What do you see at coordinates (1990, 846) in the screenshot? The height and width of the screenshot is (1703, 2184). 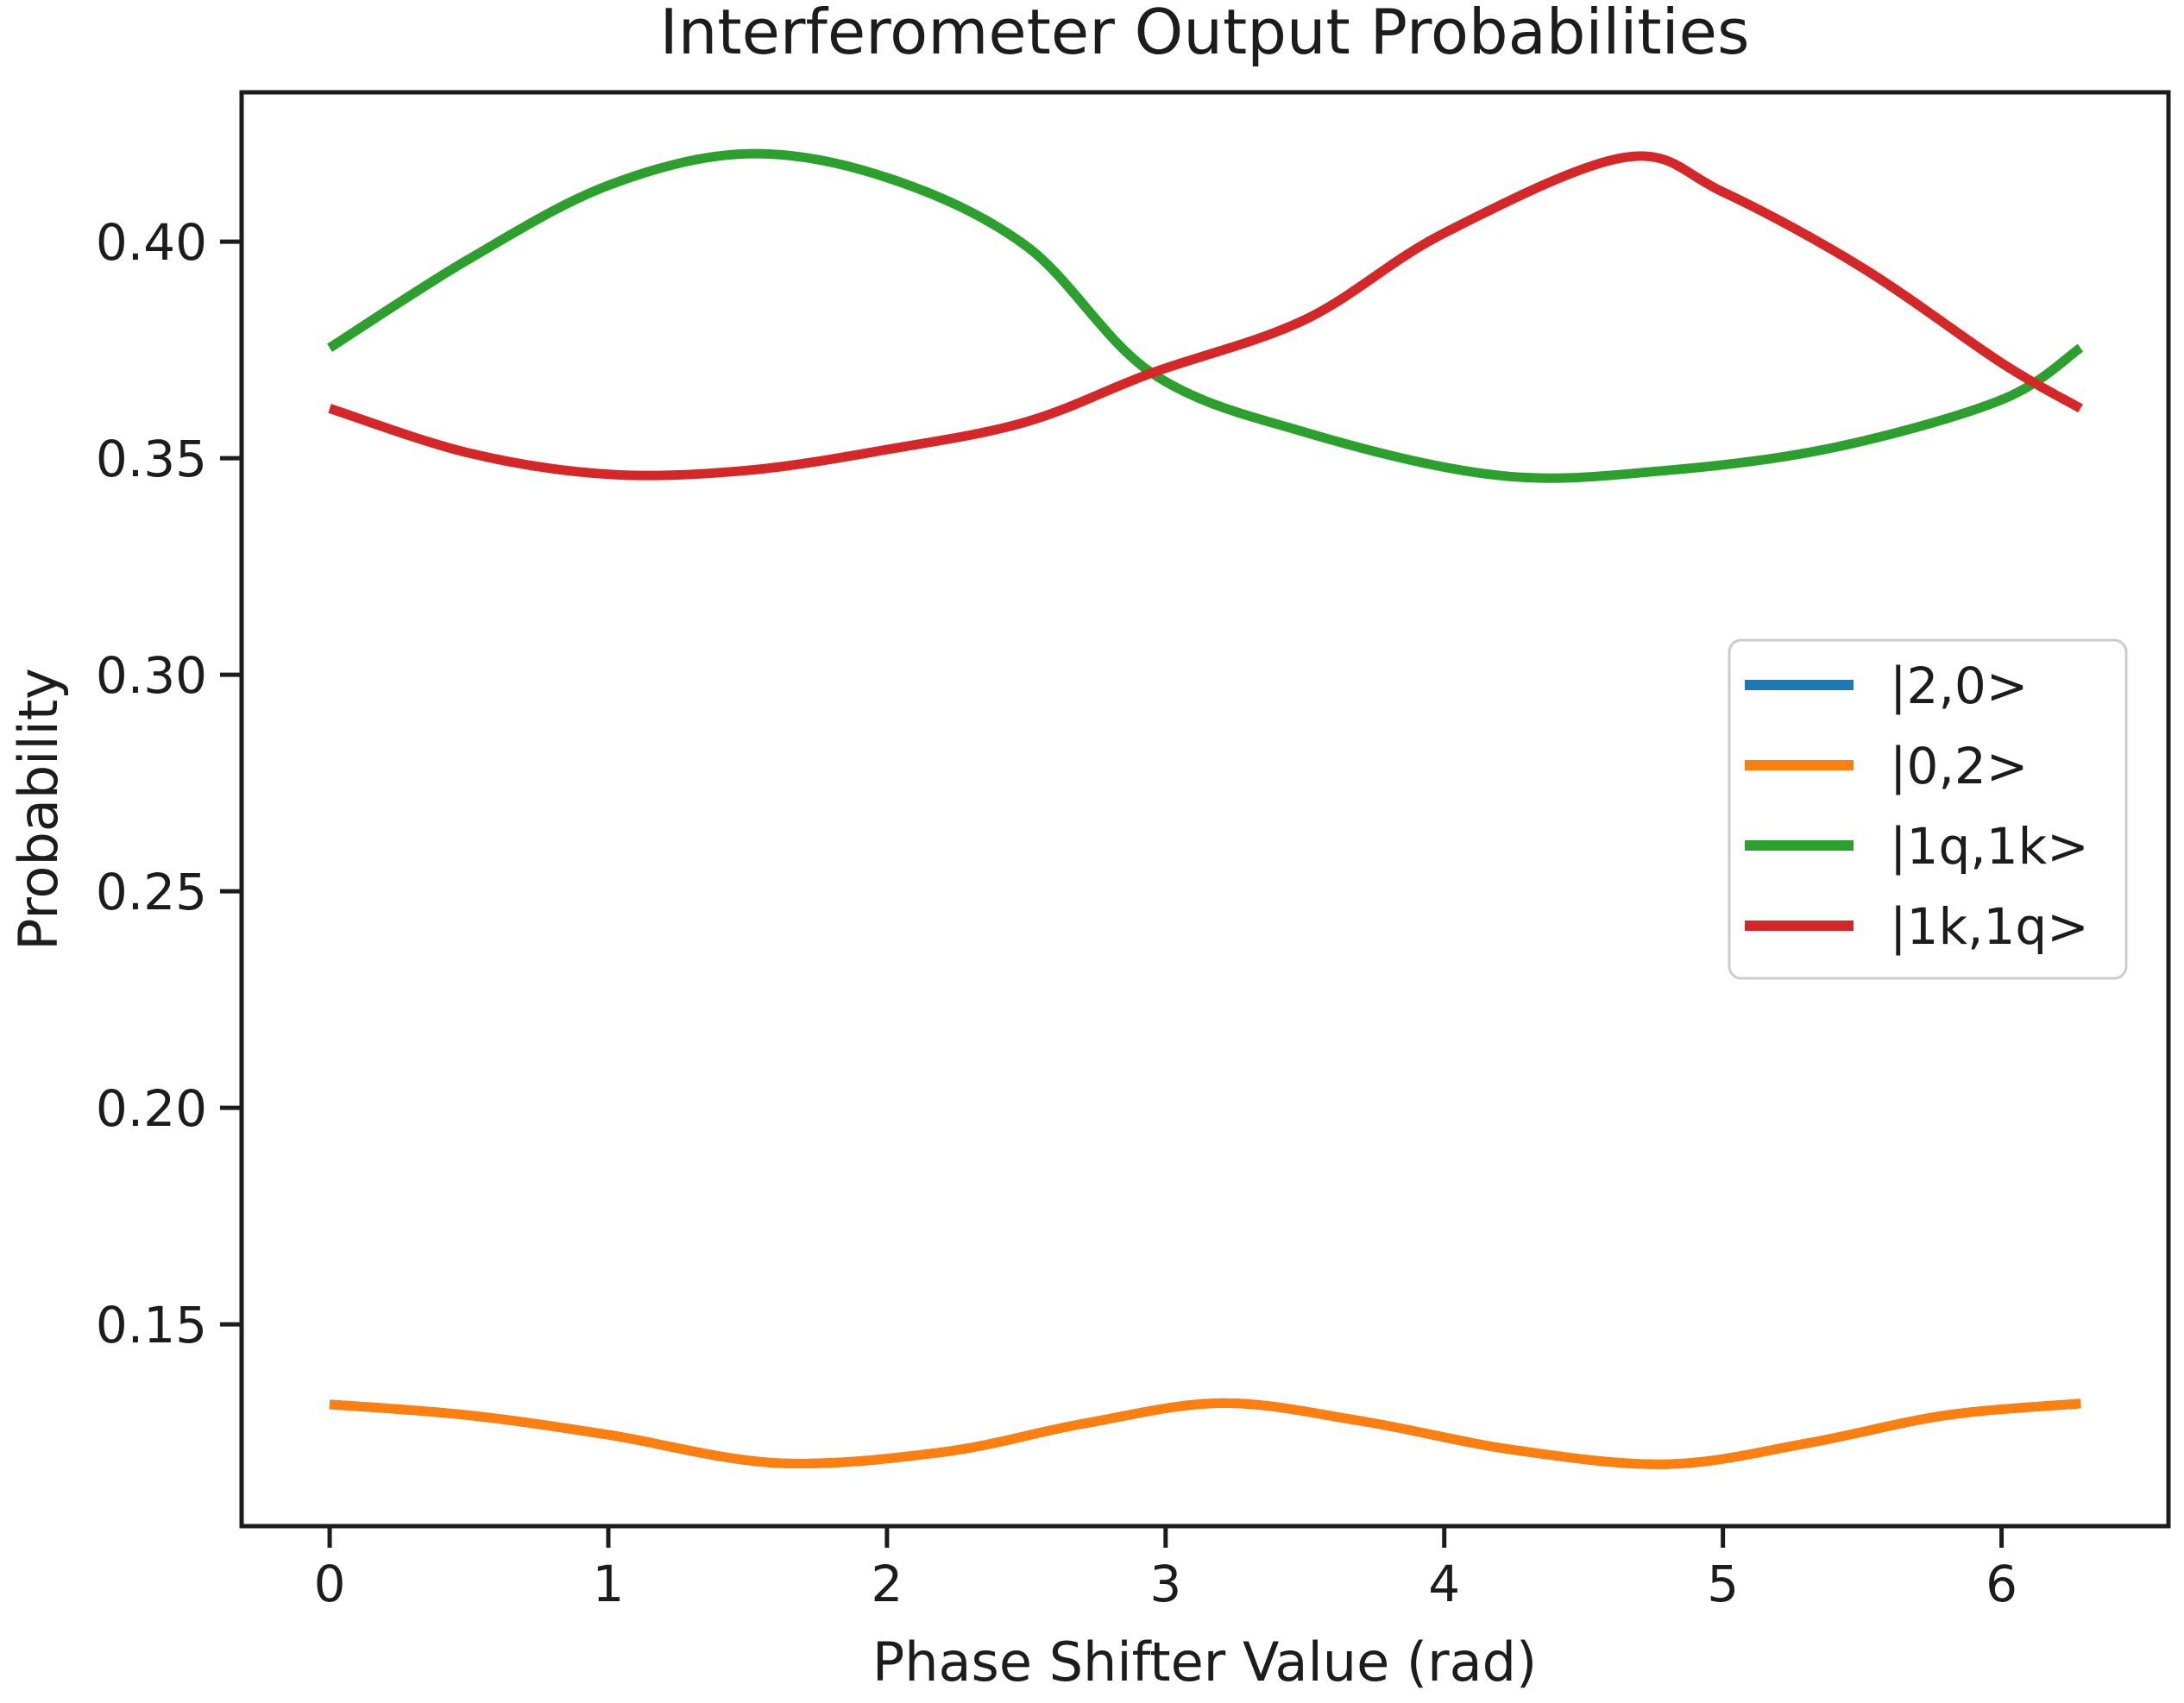 I see `legend-label-2: |1q,1k>` at bounding box center [1990, 846].